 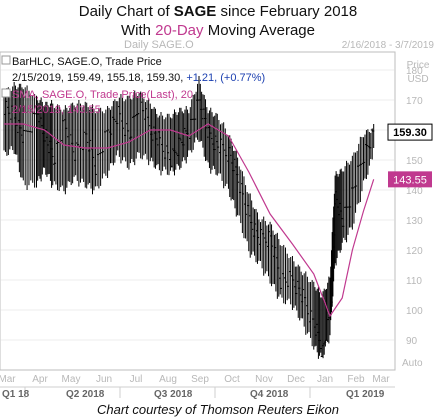 I want to click on chart-subtitle: With 20-Day Moving Average, so click(x=218, y=30).